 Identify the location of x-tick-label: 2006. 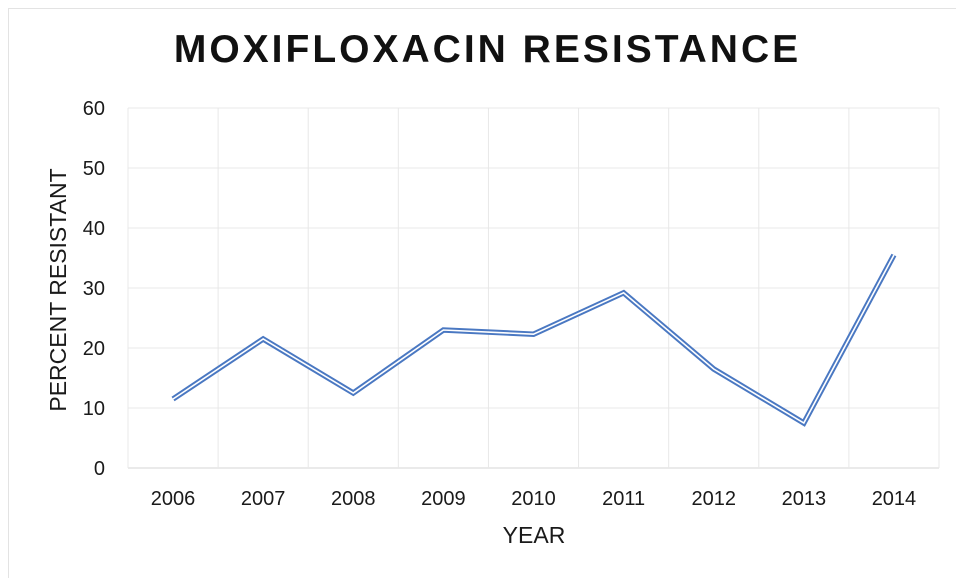
(173, 499).